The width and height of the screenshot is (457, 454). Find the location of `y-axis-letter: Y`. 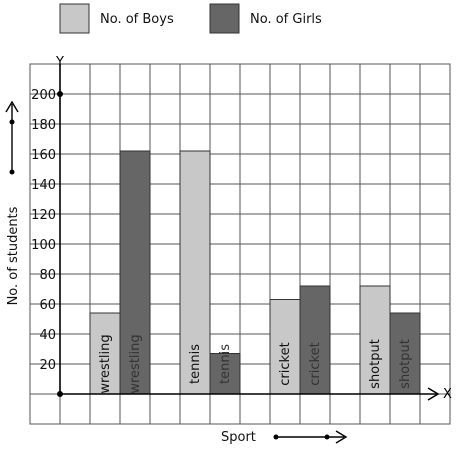

y-axis-letter: Y is located at coordinates (59, 62).